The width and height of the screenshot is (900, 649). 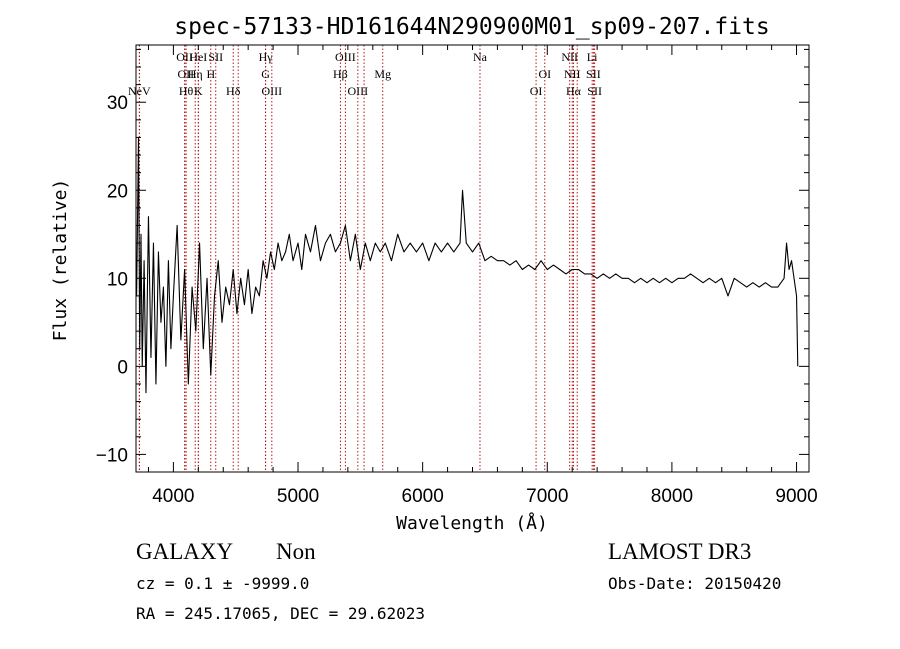 I want to click on x-tick-label-4: 8000, so click(x=672, y=496).